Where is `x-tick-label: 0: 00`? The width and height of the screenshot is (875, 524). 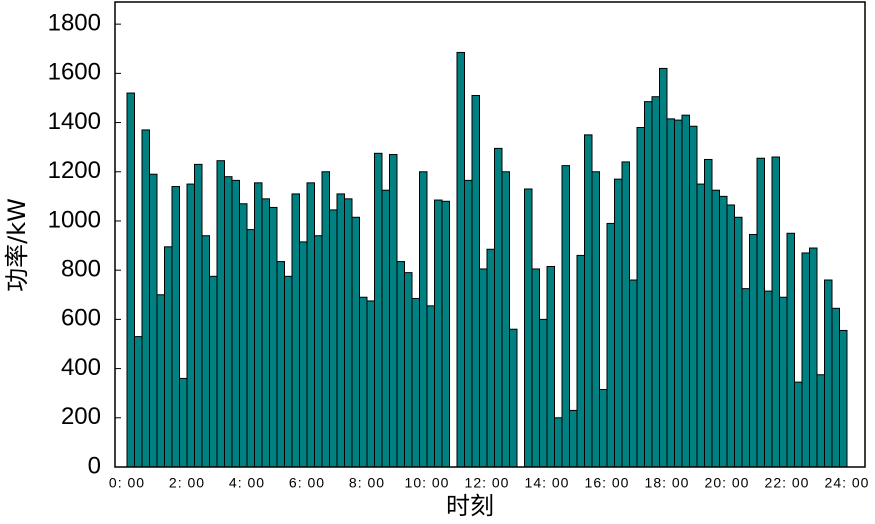
x-tick-label: 0: 00 is located at coordinates (127, 483).